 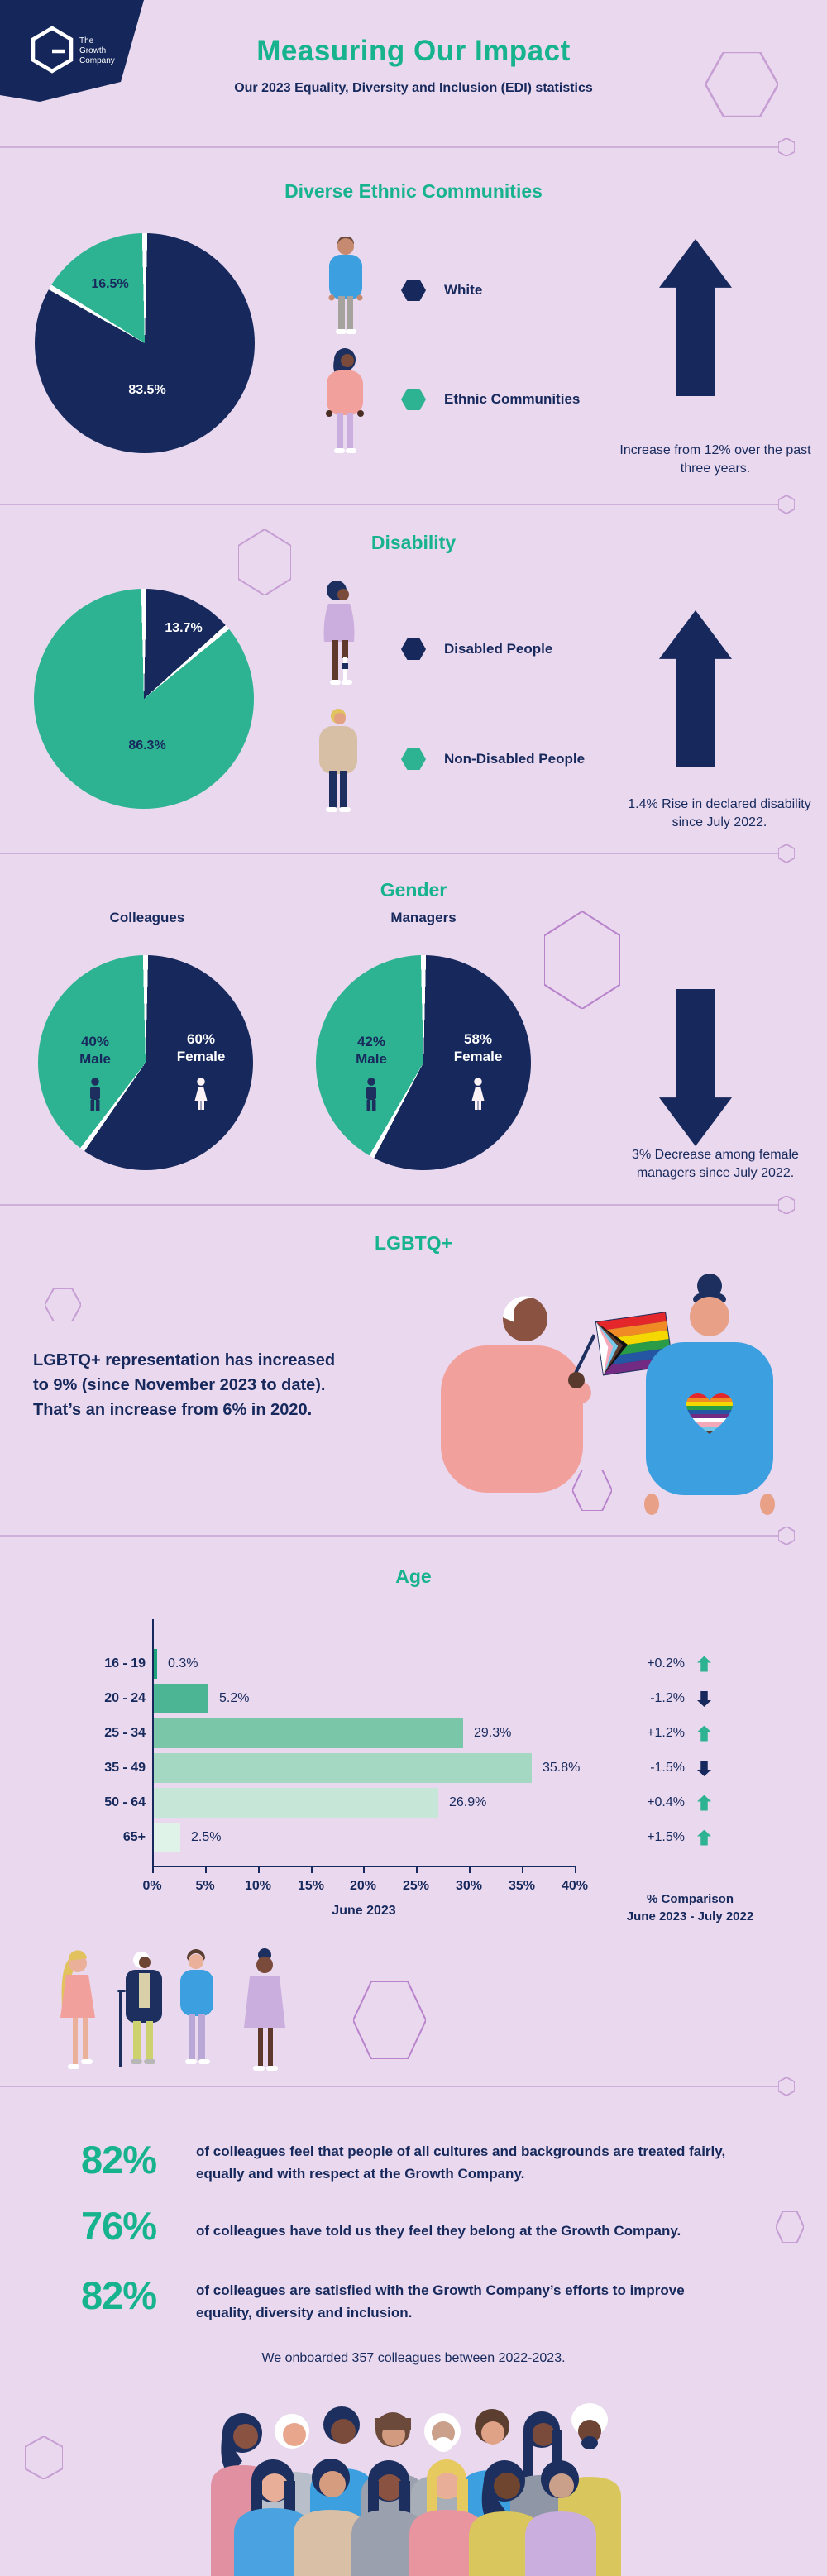 I want to click on change-value: +0.2%, so click(x=666, y=1663).